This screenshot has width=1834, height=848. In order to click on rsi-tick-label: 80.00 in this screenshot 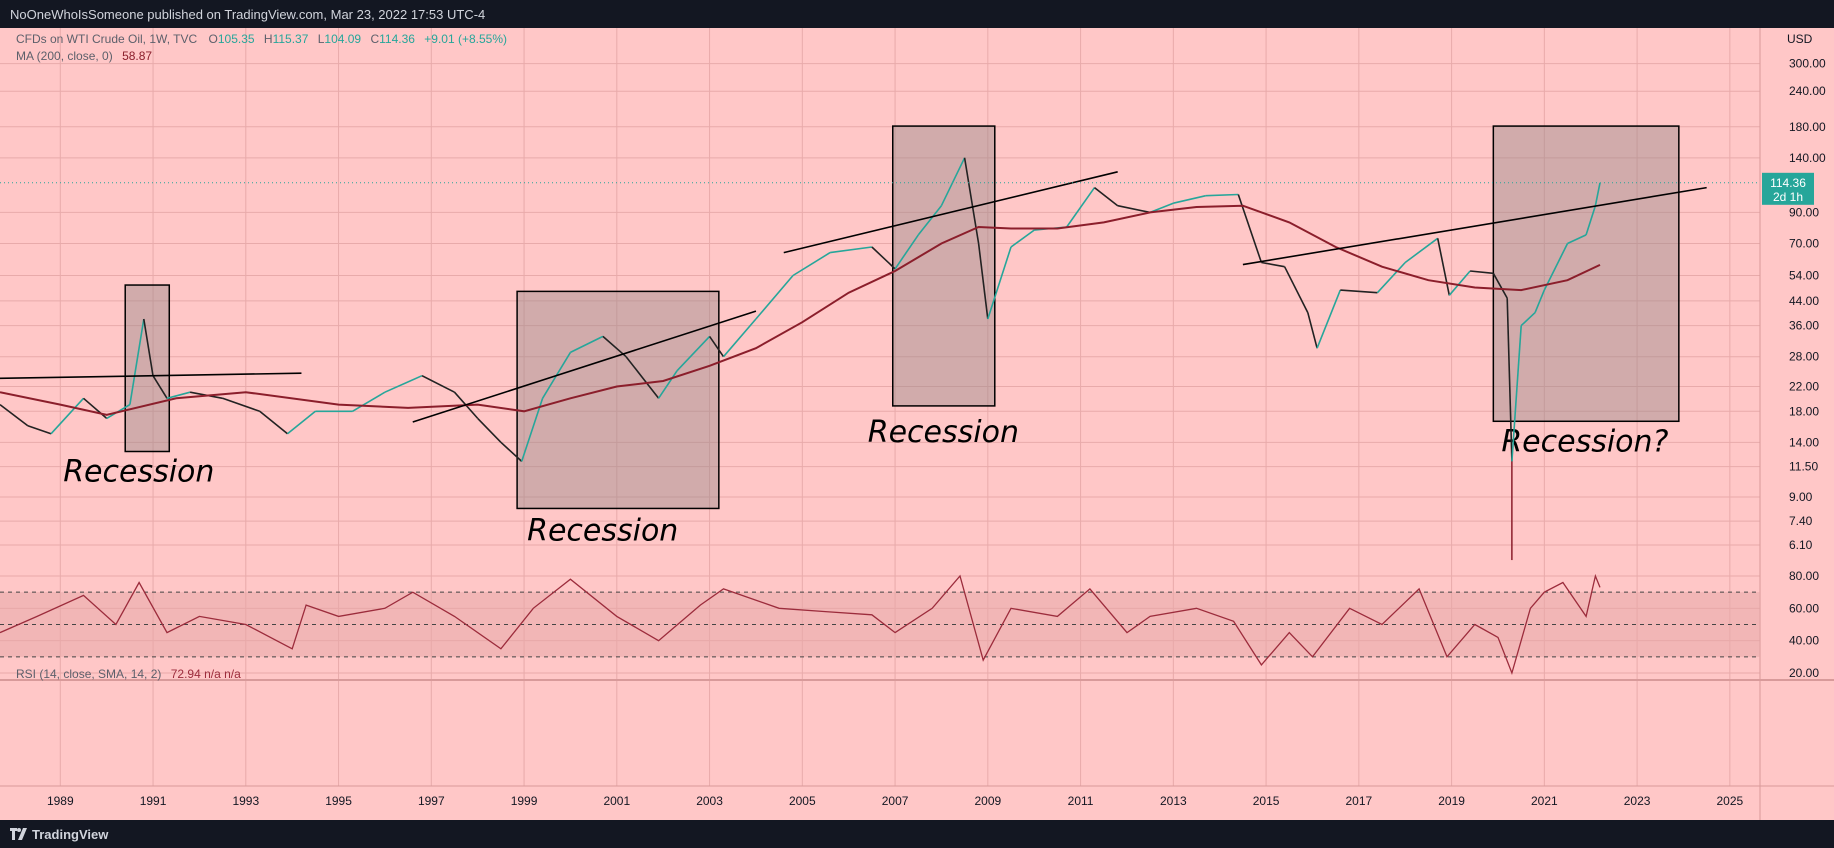, I will do `click(1804, 576)`.